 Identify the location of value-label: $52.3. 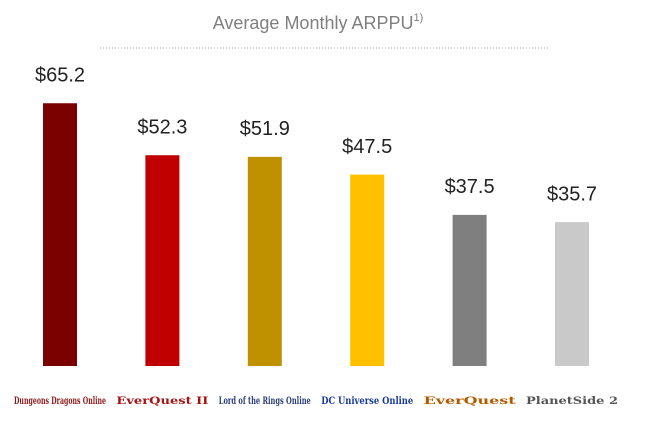
(162, 128).